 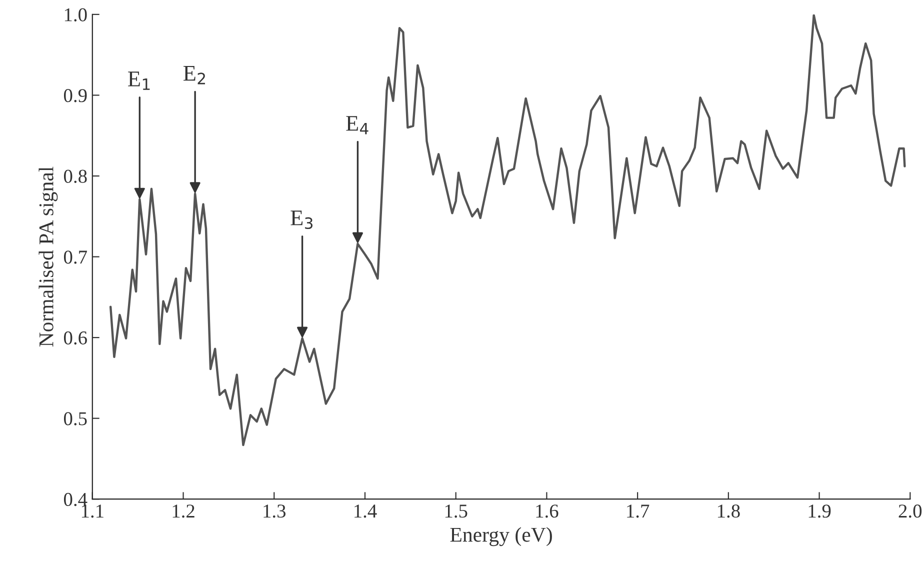 I want to click on y-tick-label: 0.7, so click(x=75, y=257).